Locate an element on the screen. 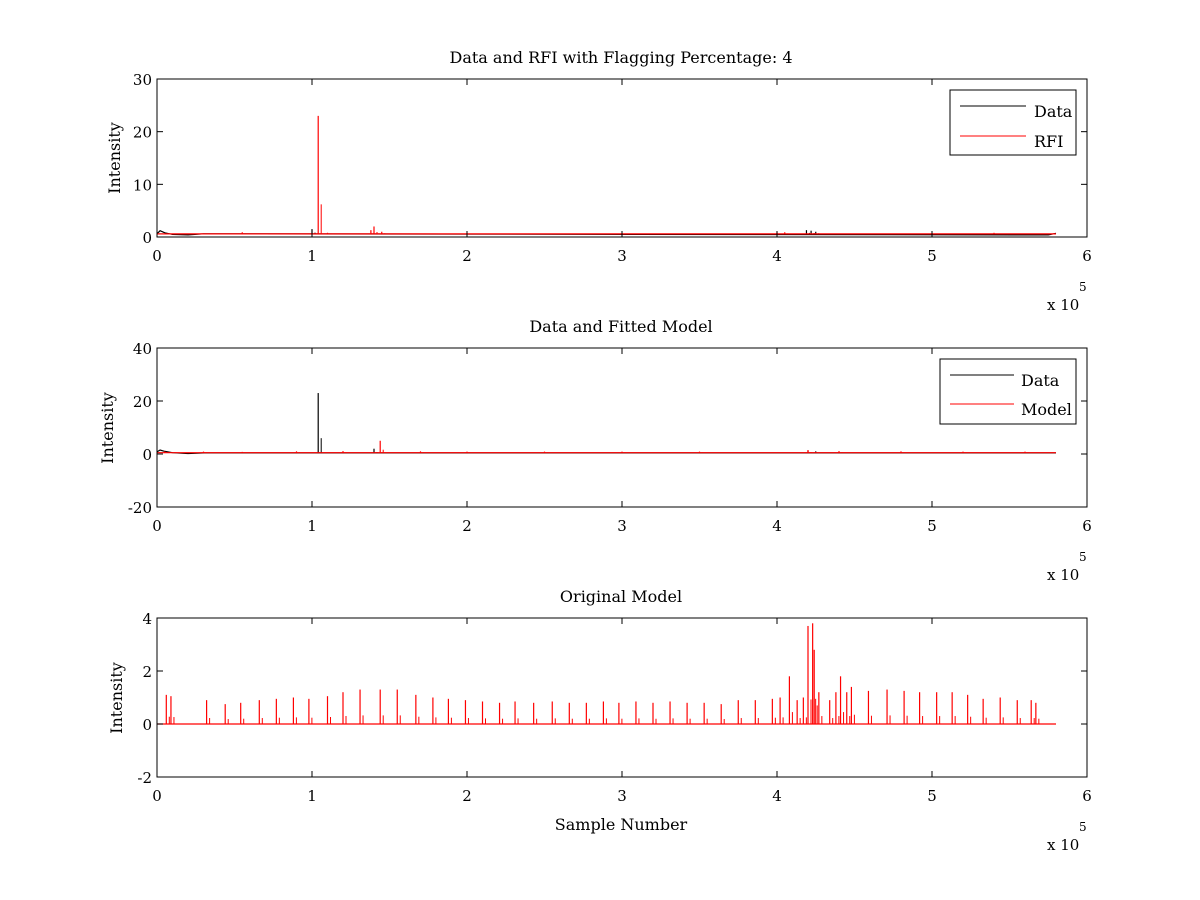 The image size is (1200, 900). subplot-title: Data and Fitted Model is located at coordinates (620, 326).